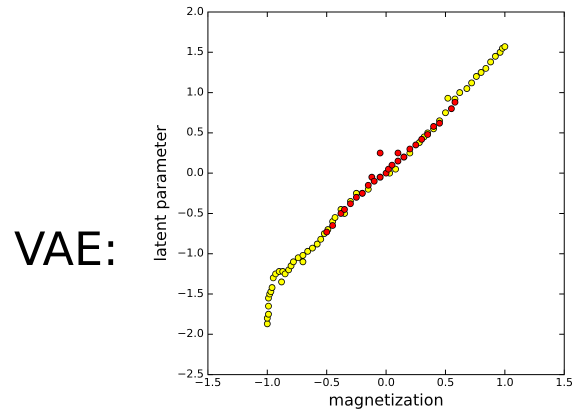 The width and height of the screenshot is (575, 411). I want to click on y-tick-label: 2.0, so click(195, 11).